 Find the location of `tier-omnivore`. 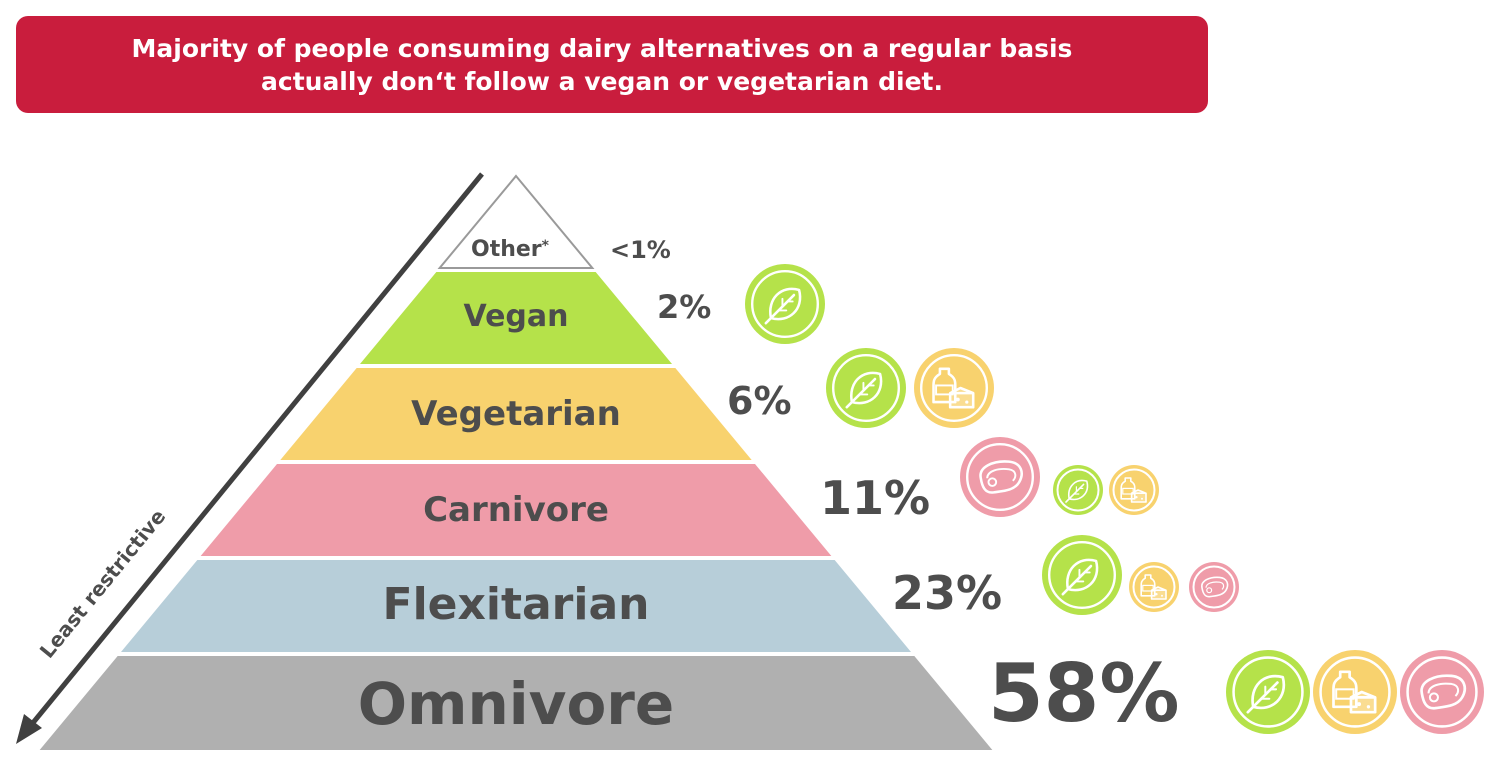

tier-omnivore is located at coordinates (516, 703).